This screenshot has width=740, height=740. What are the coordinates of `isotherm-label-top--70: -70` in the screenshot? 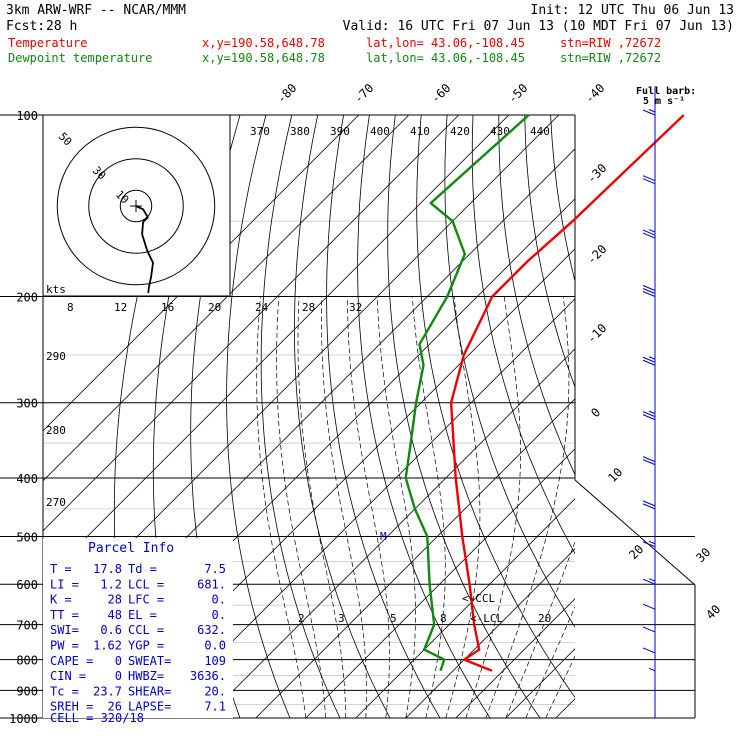 It's located at (363, 93).